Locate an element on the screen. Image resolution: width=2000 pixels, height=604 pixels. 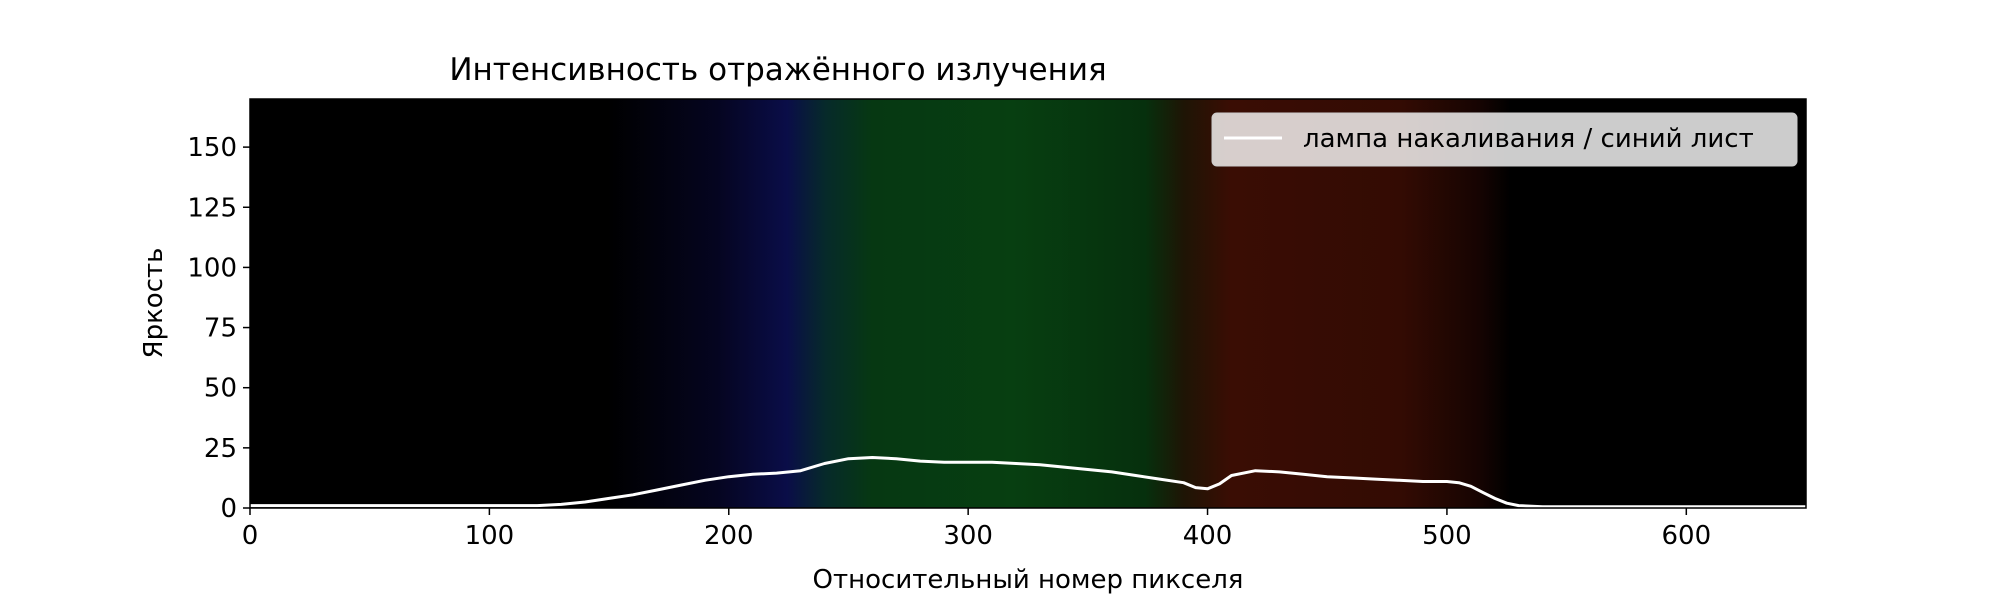
x-tick-label: 600 is located at coordinates (1686, 536).